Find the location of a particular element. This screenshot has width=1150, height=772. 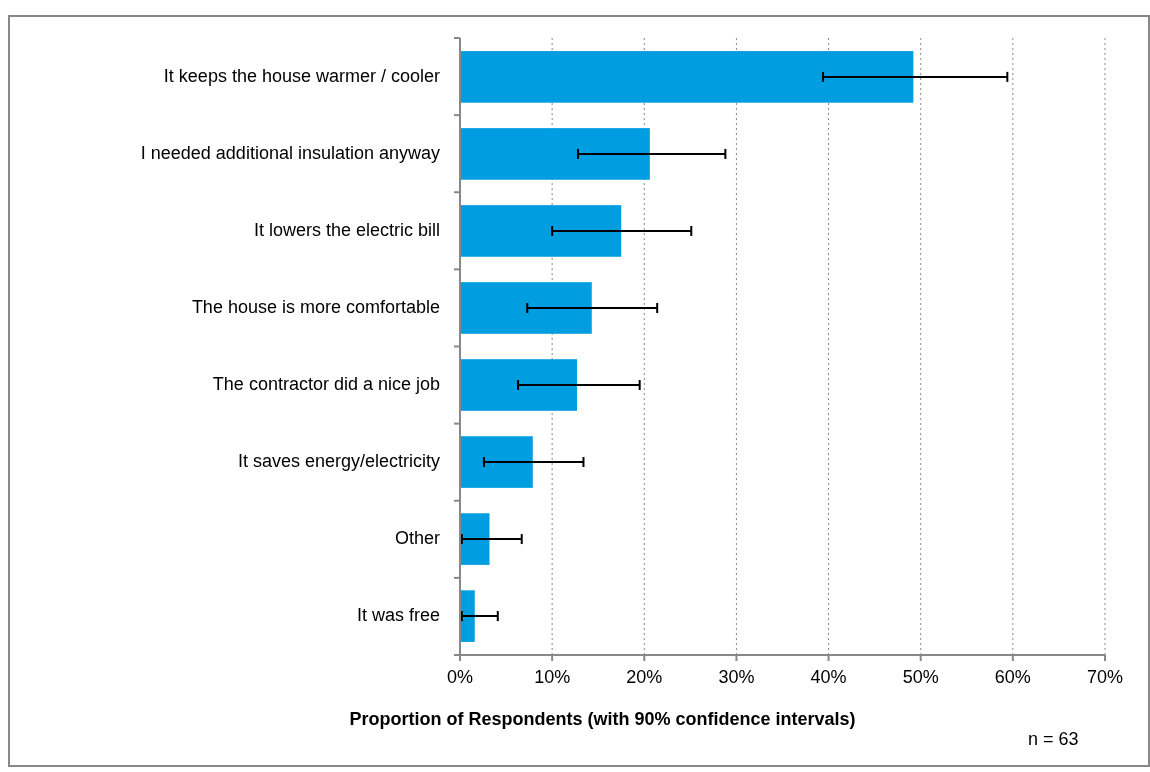

y-tick-label: Other is located at coordinates (417, 537).